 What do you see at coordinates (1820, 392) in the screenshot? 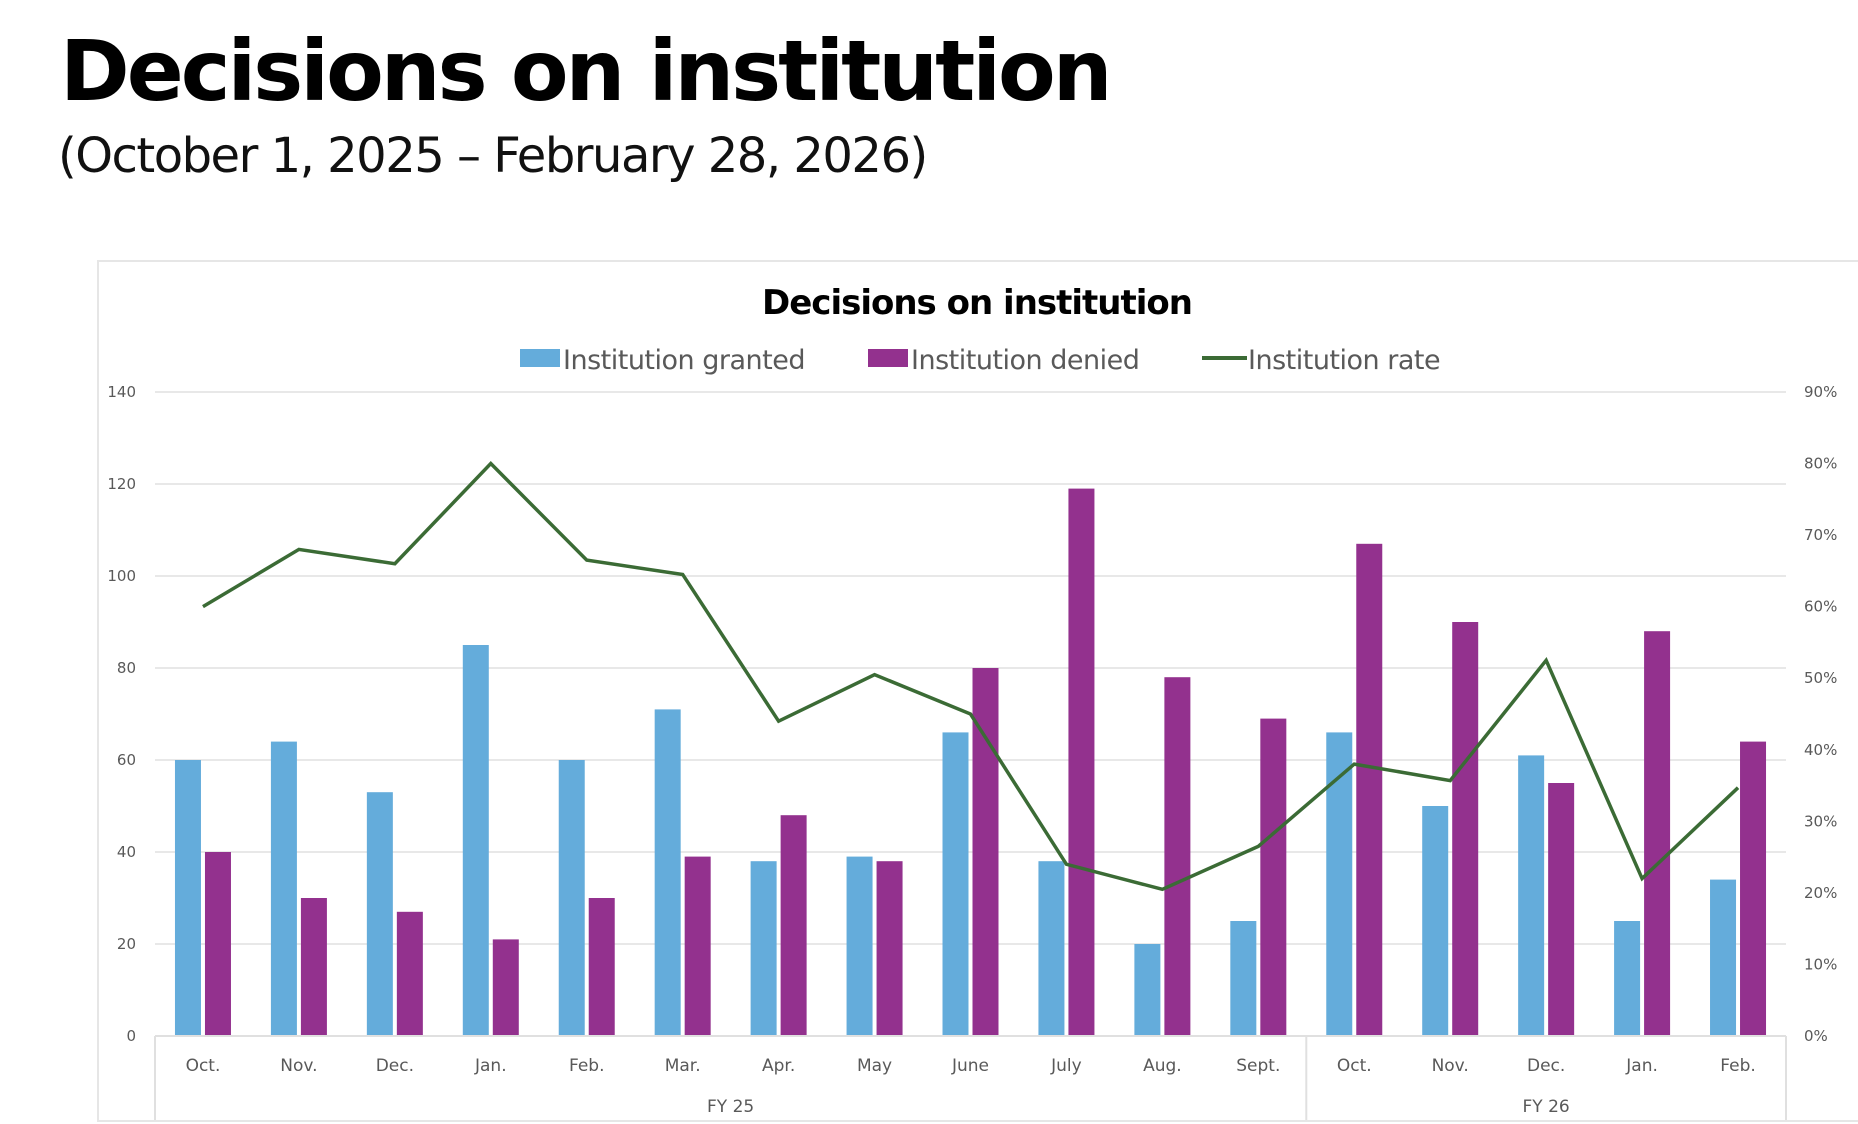
I see `y2-tick-label: 90%` at bounding box center [1820, 392].